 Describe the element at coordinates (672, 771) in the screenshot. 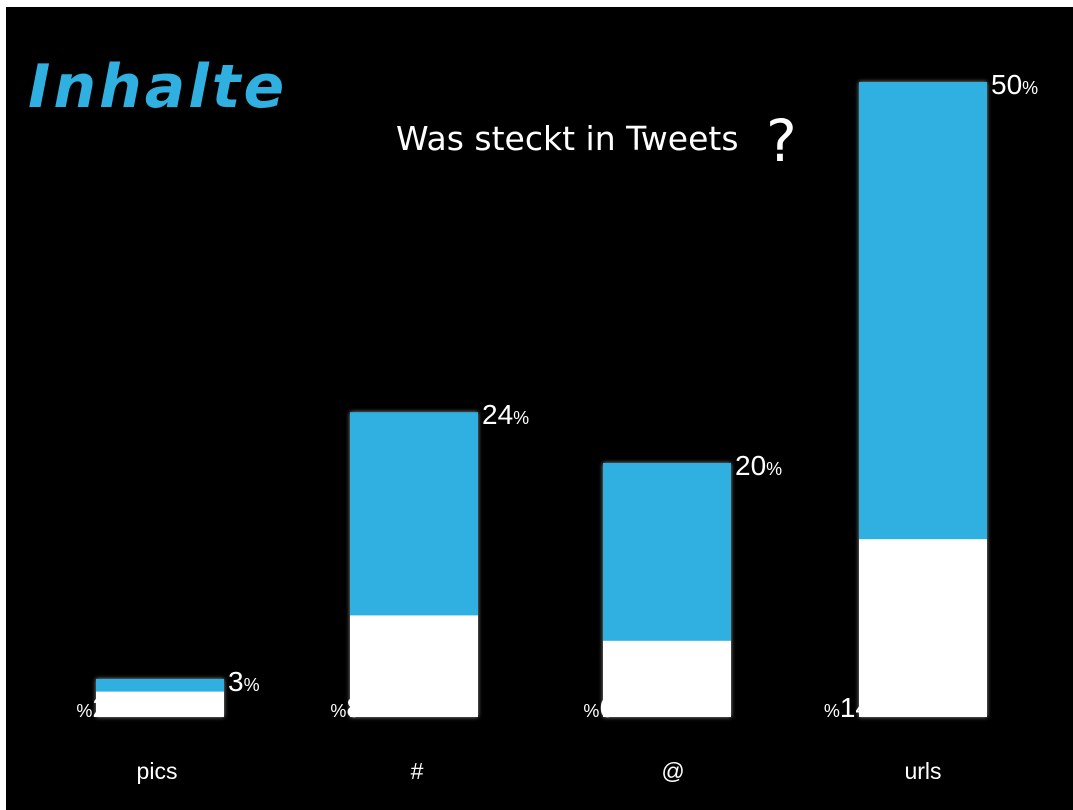

I see `category-label-2: @` at that location.